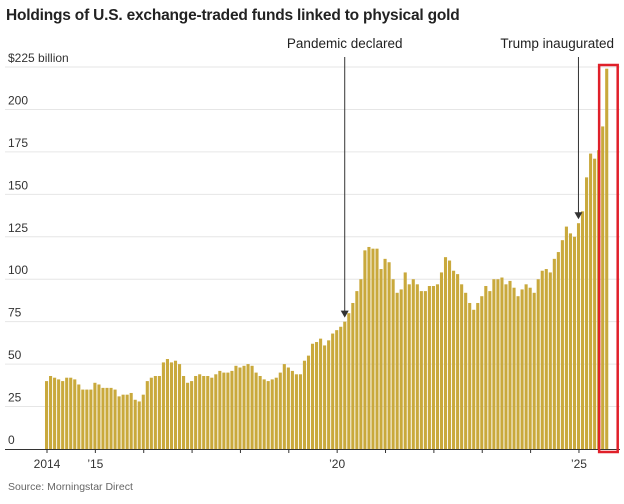  Describe the element at coordinates (15, 313) in the screenshot. I see `y-tick-label: 75` at that location.